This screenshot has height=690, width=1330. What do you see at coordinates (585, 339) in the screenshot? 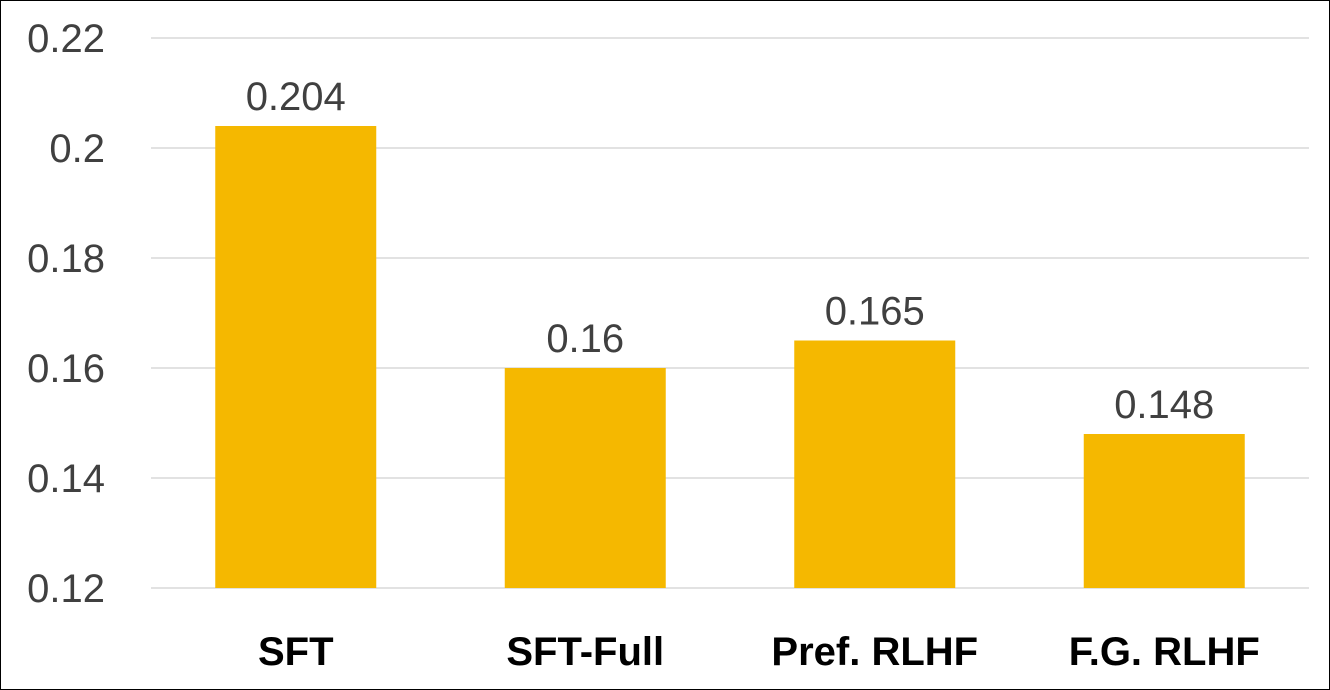
I see `bar-value-label: 0.16` at bounding box center [585, 339].